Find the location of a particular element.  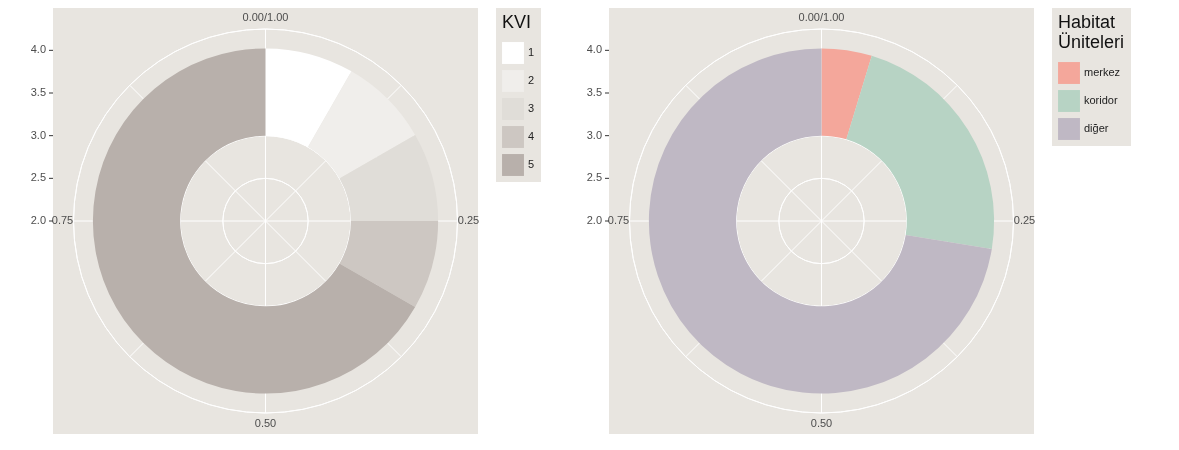

legend-label: 1 is located at coordinates (531, 52).